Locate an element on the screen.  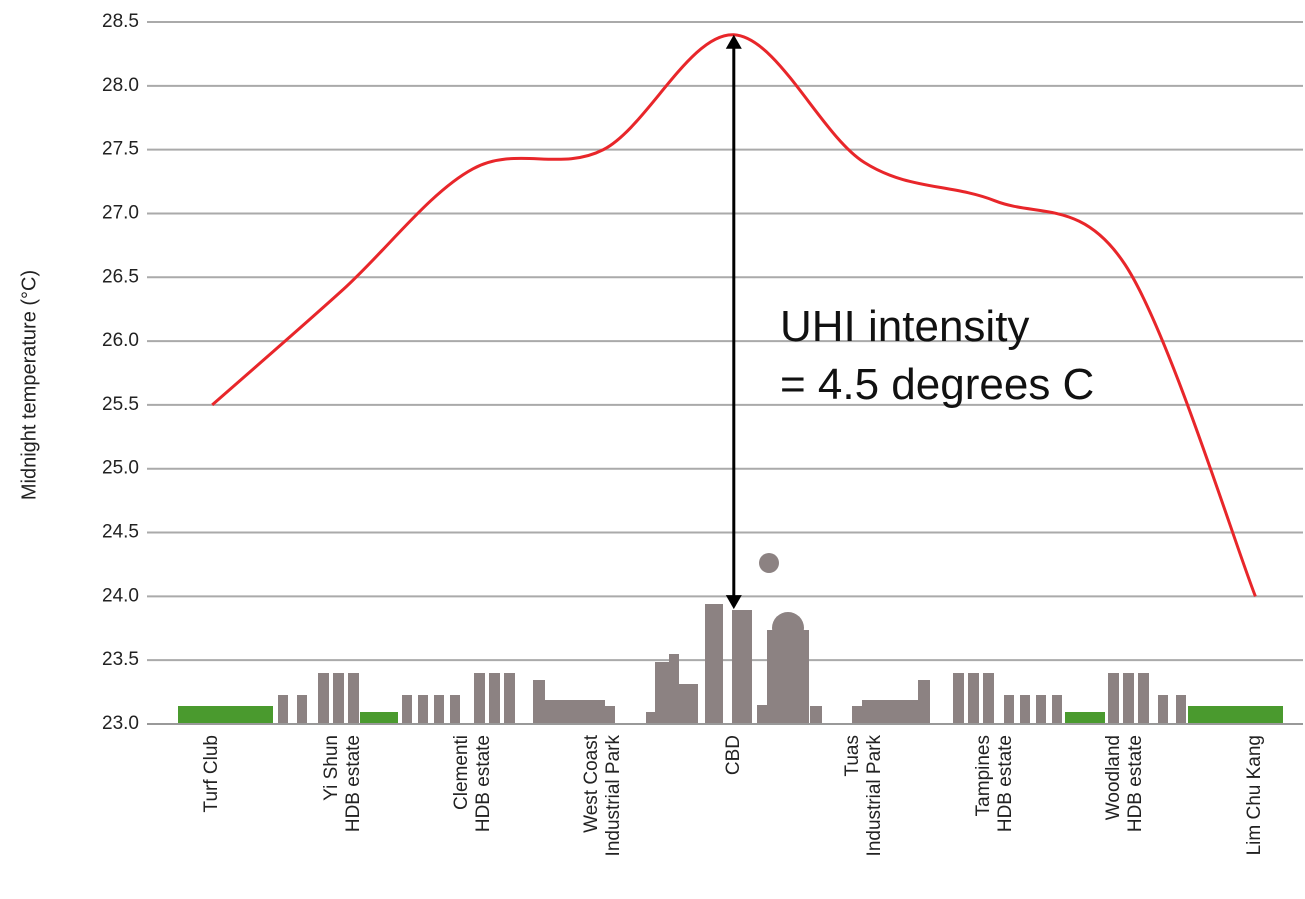
x-tick-label: Tuas Industrial Park is located at coordinates (864, 796).